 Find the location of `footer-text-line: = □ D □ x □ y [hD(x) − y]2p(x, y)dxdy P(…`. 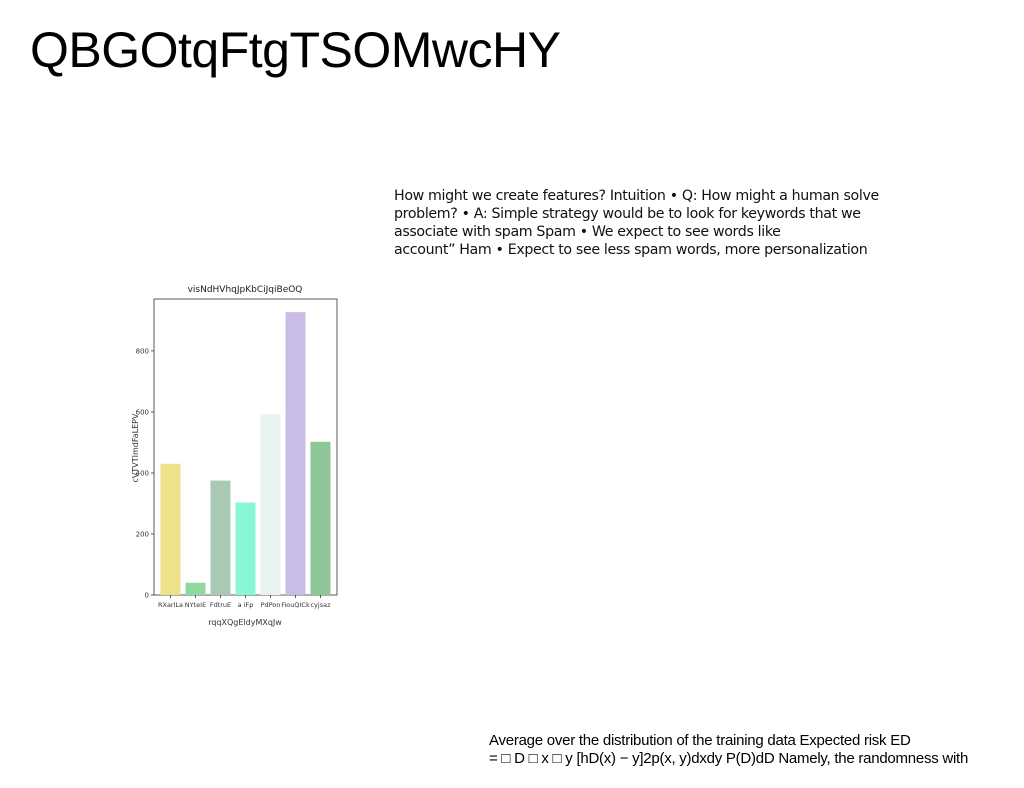

footer-text-line: = □ D □ x □ y [hD(x) − y]2p(x, y)dxdy P(… is located at coordinates (729, 758).